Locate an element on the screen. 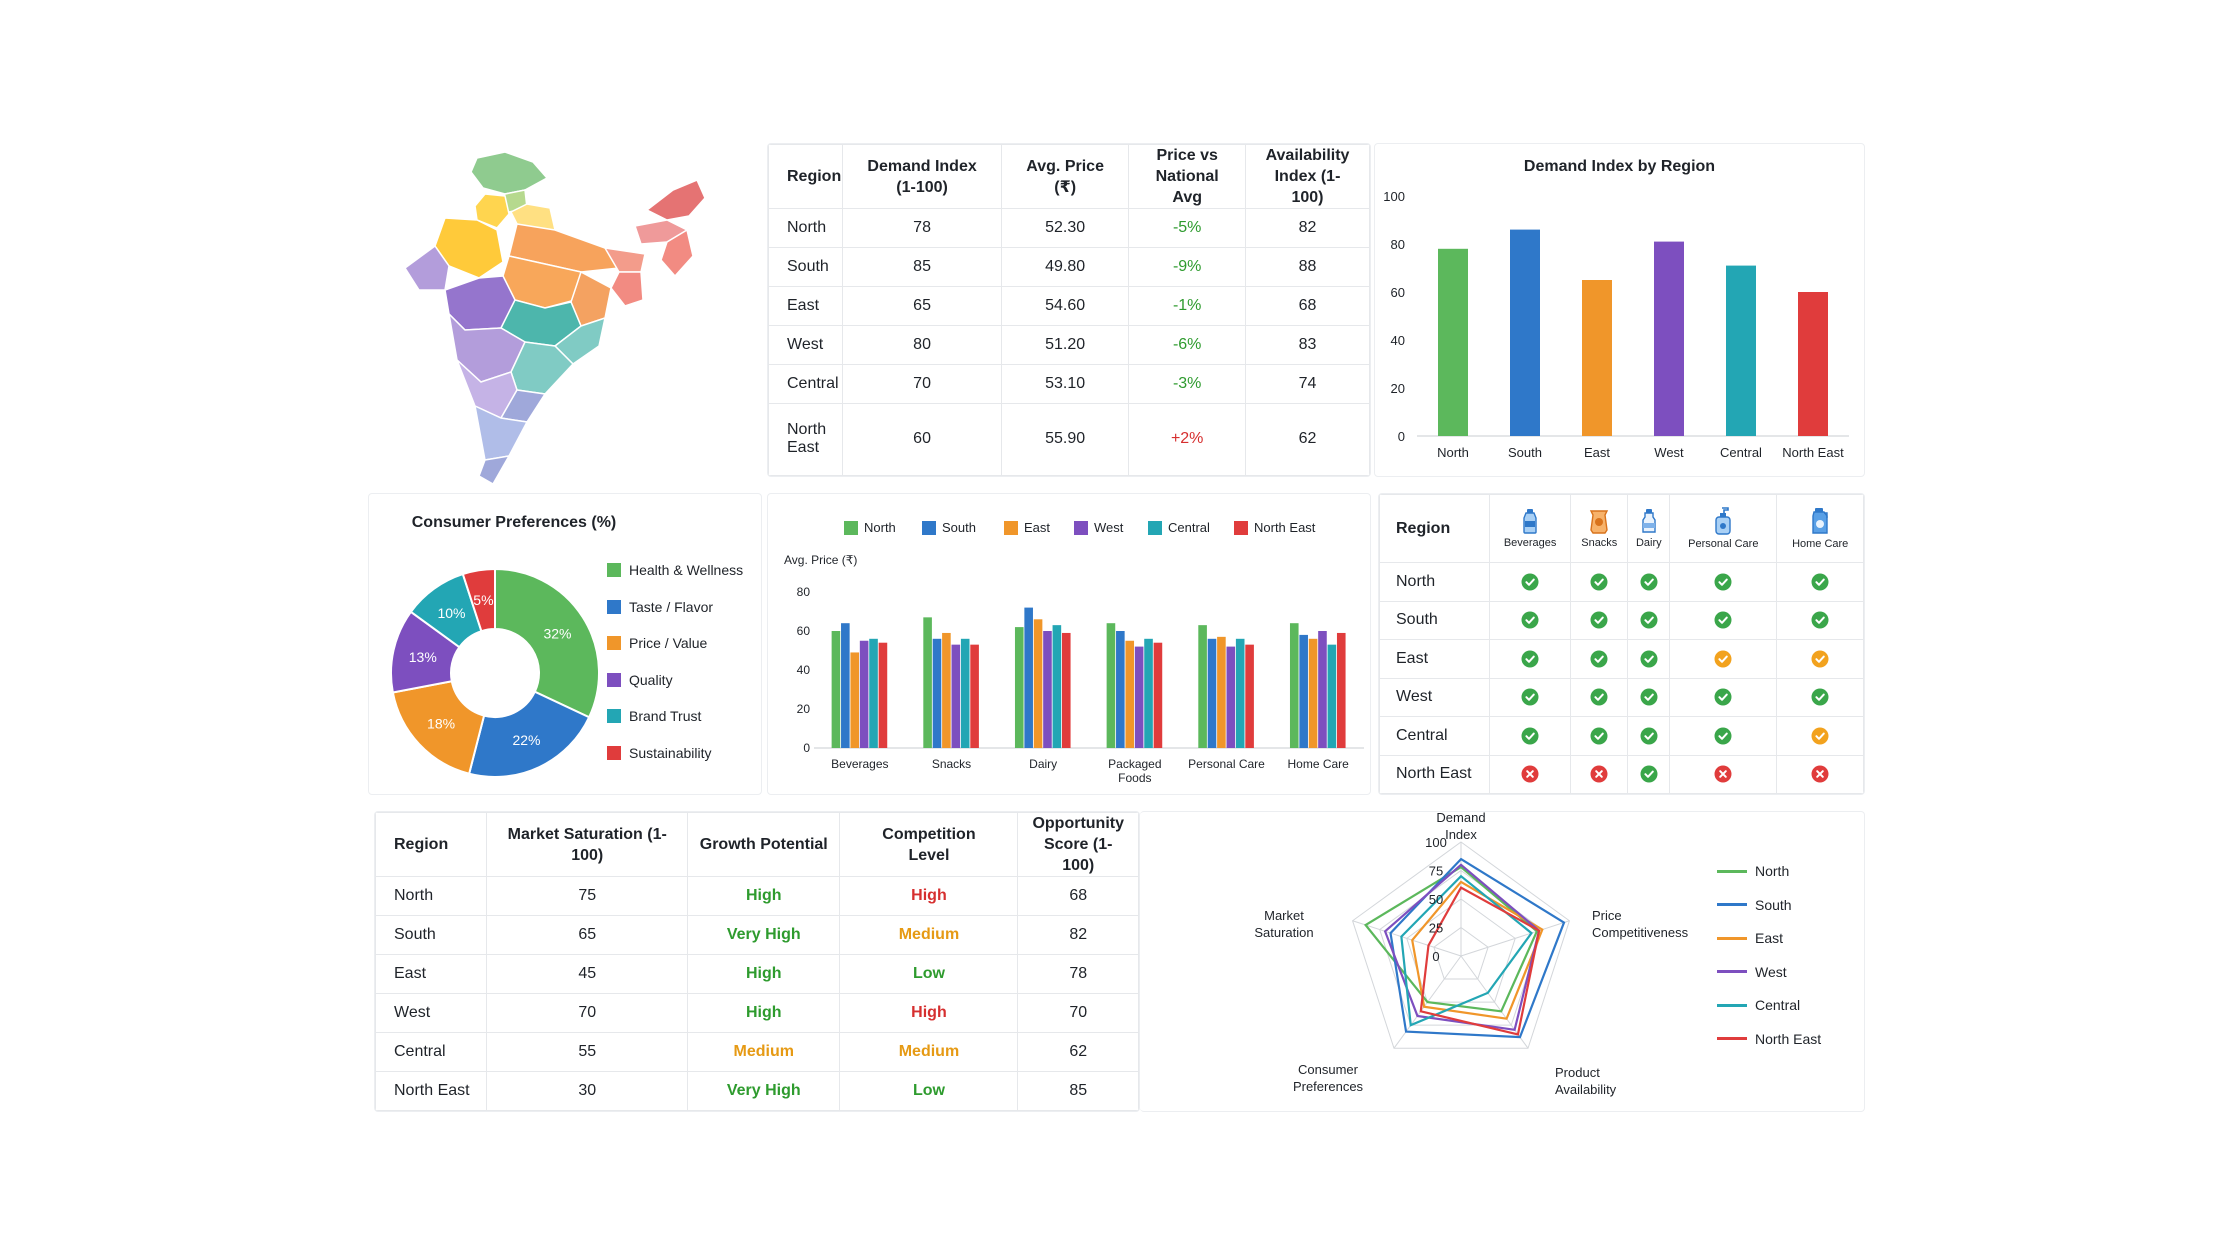  price-cell: 51.20 is located at coordinates (1065, 344).